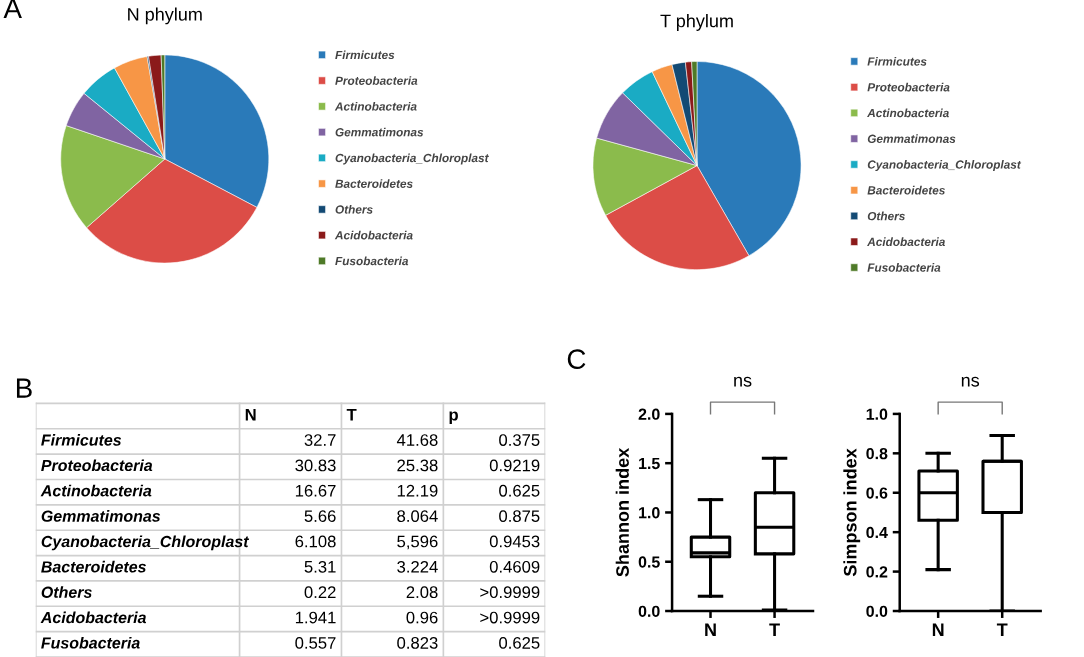 This screenshot has height=657, width=1084. What do you see at coordinates (514, 566) in the screenshot?
I see `text: 0.4609` at bounding box center [514, 566].